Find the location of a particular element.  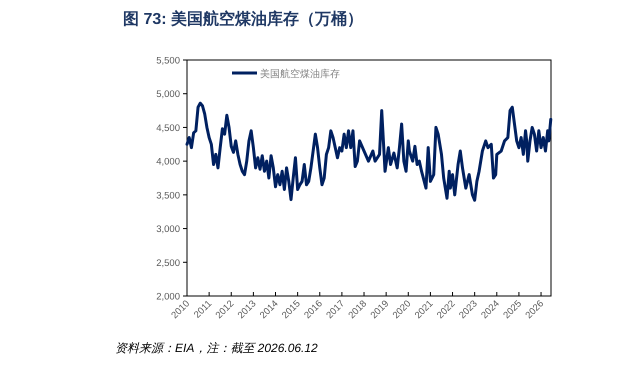

chart-title: 图 73: 美国航空煤油库存（万桶） is located at coordinates (243, 18).